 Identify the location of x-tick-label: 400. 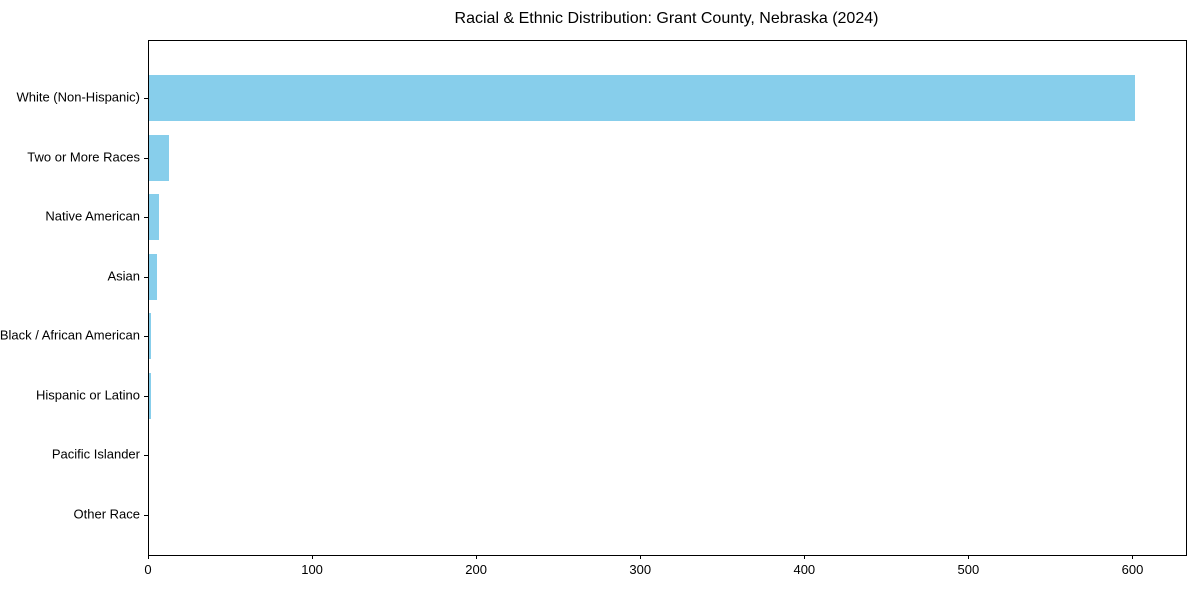
(804, 569).